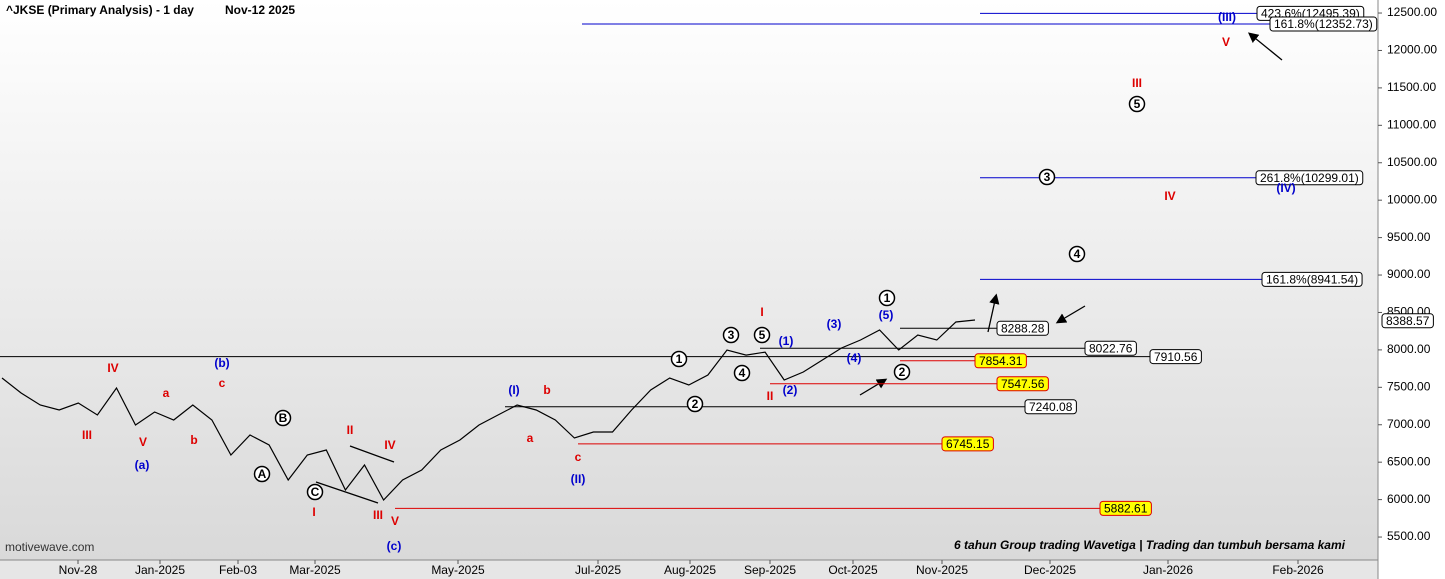 This screenshot has height=579, width=1445. I want to click on level-label: 5882.61, so click(1125, 508).